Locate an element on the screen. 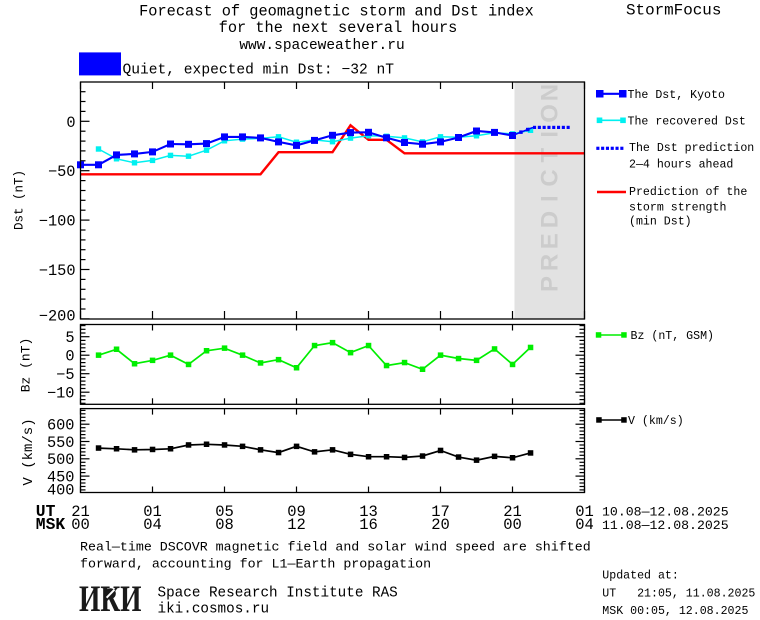 This screenshot has width=760, height=620. svg-text:Quiet, expected min Dst: −32 n: Quiet, expected min Dst: −32 nT is located at coordinates (259, 71).